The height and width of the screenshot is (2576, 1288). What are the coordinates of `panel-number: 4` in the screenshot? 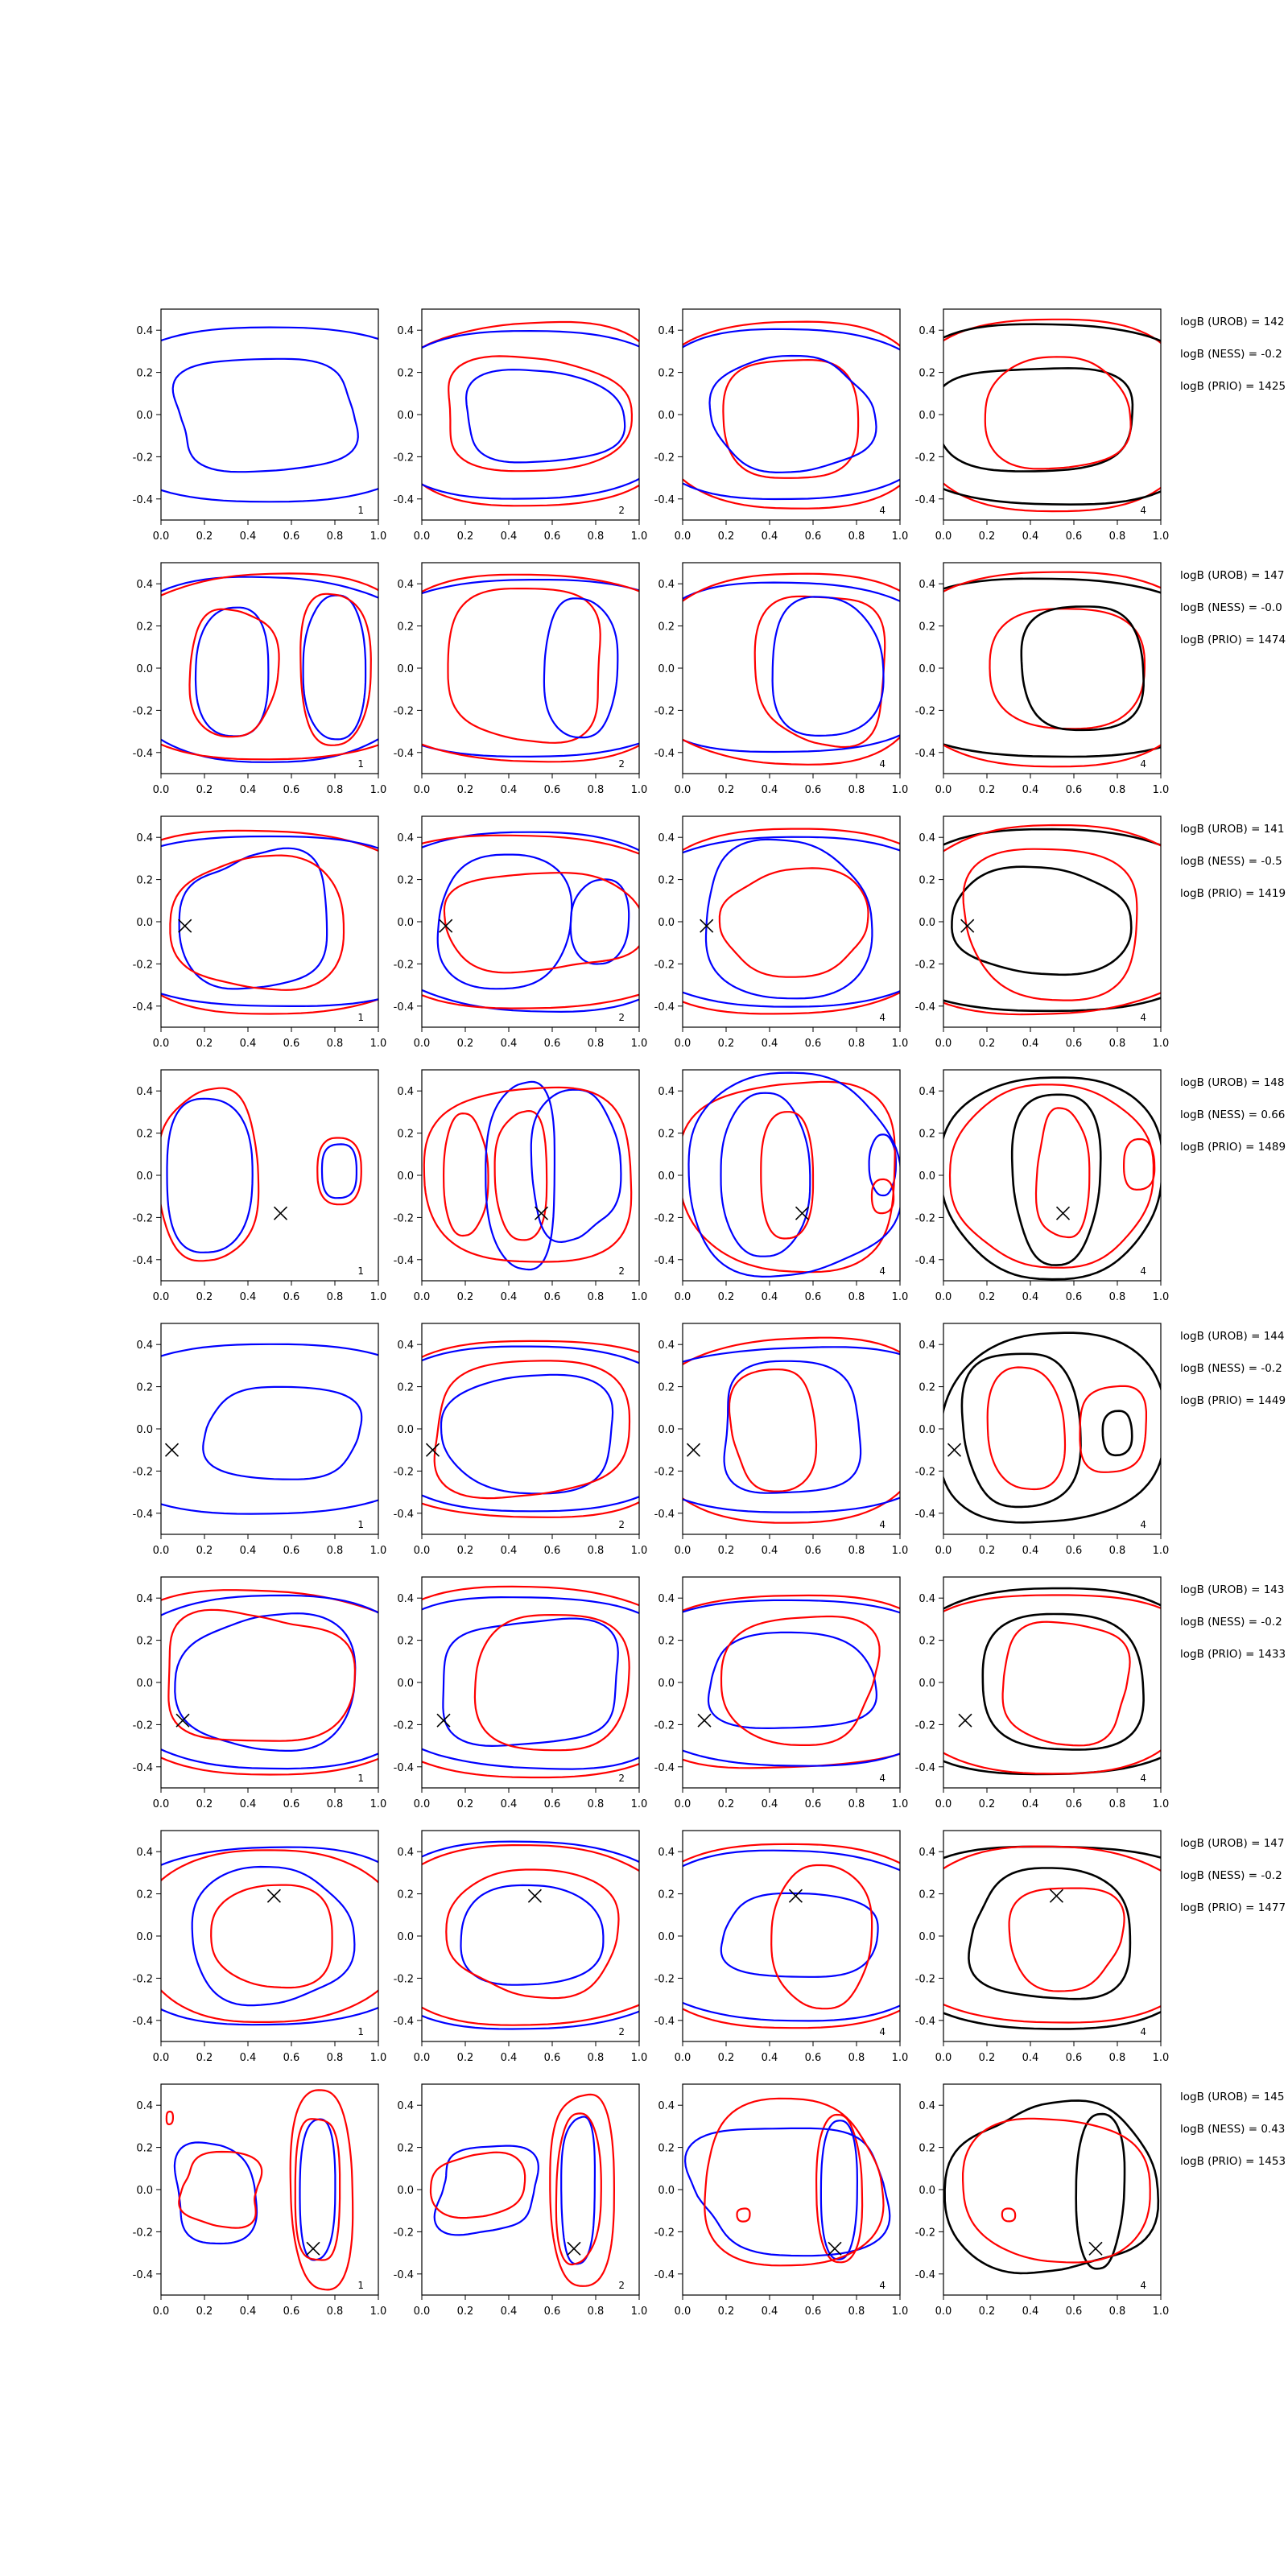 It's located at (1143, 1017).